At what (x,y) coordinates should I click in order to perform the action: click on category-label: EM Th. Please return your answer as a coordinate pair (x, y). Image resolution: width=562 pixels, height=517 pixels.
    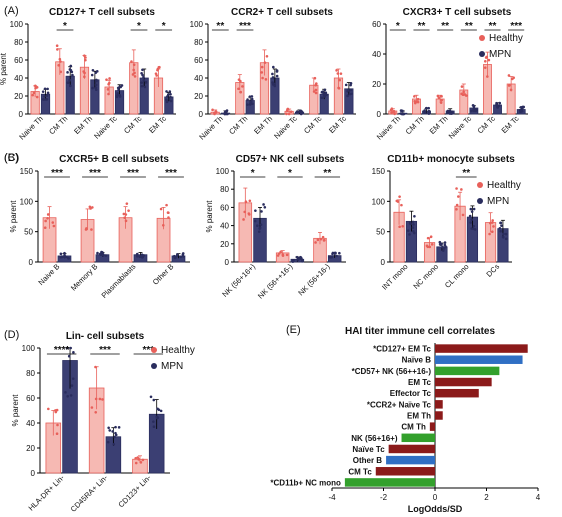
    Looking at the image, I should click on (263, 125).